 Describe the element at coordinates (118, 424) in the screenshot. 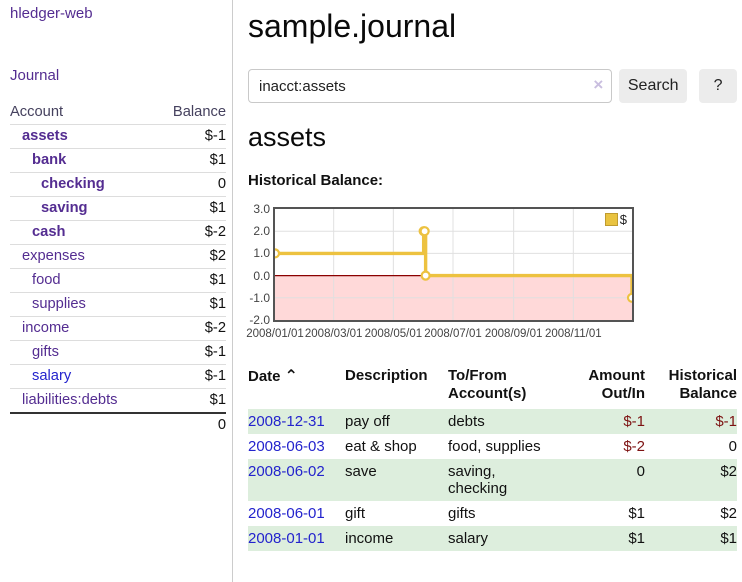

I see `accounts-total-row: 0` at that location.